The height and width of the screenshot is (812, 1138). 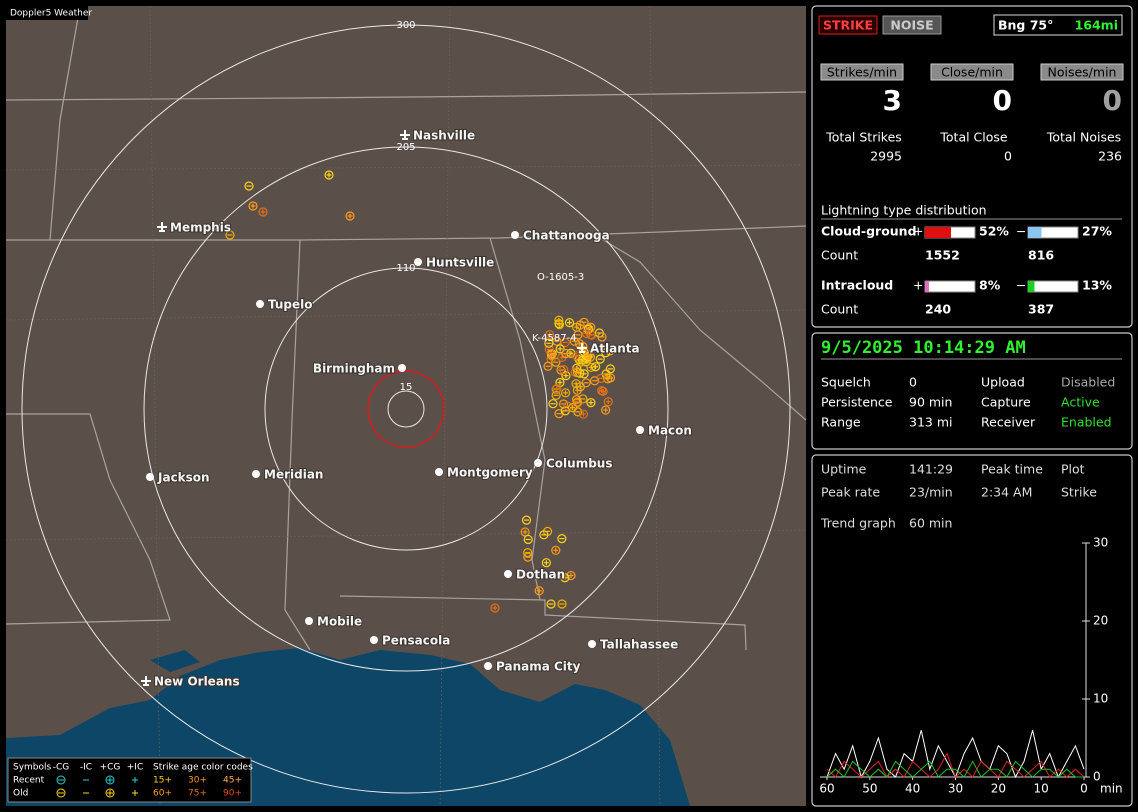 What do you see at coordinates (1073, 469) in the screenshot?
I see `stat-value: Plot` at bounding box center [1073, 469].